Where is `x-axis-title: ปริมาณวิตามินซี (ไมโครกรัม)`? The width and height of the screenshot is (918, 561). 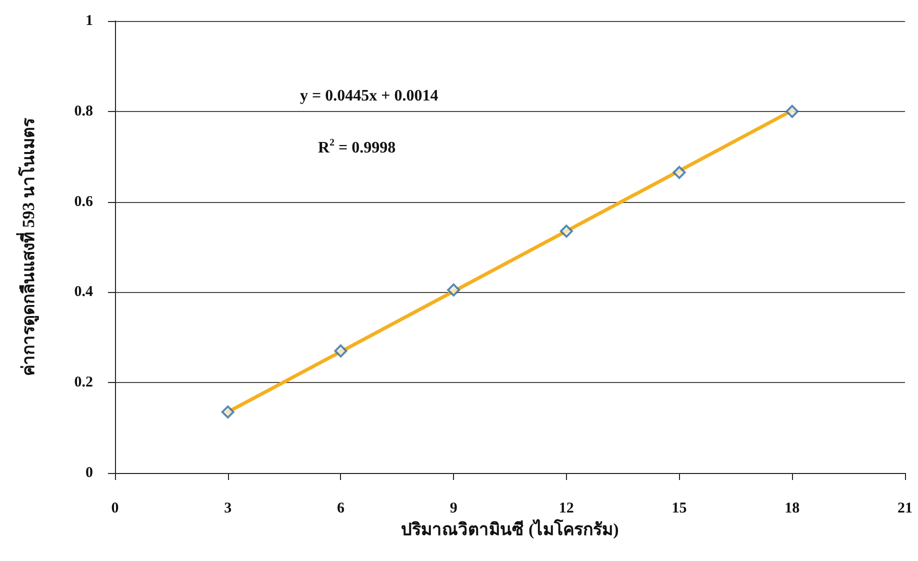 x-axis-title: ปริมาณวิตามินซี (ไมโครกรัม) is located at coordinates (510, 528).